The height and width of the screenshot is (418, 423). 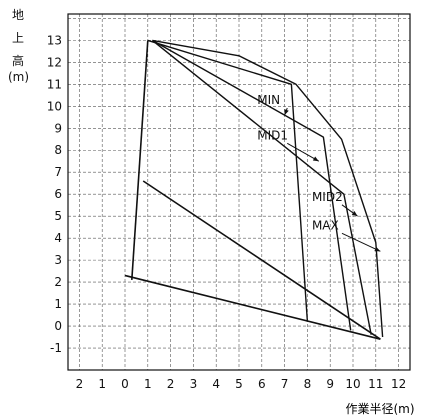 I want to click on y-axis-label-char-4: (m), so click(x=19, y=77).